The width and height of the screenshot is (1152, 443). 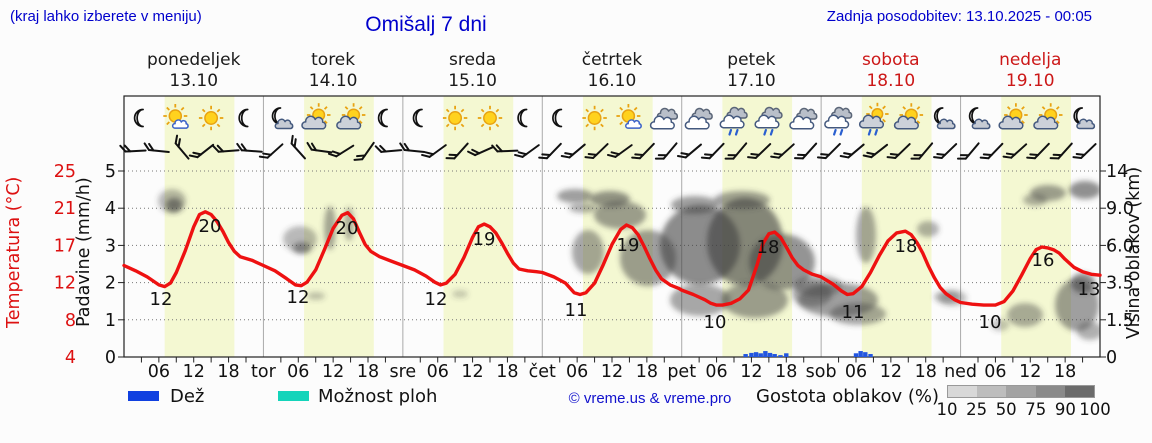 What do you see at coordinates (1065, 409) in the screenshot?
I see `cloud-density-scale-label: 90` at bounding box center [1065, 409].